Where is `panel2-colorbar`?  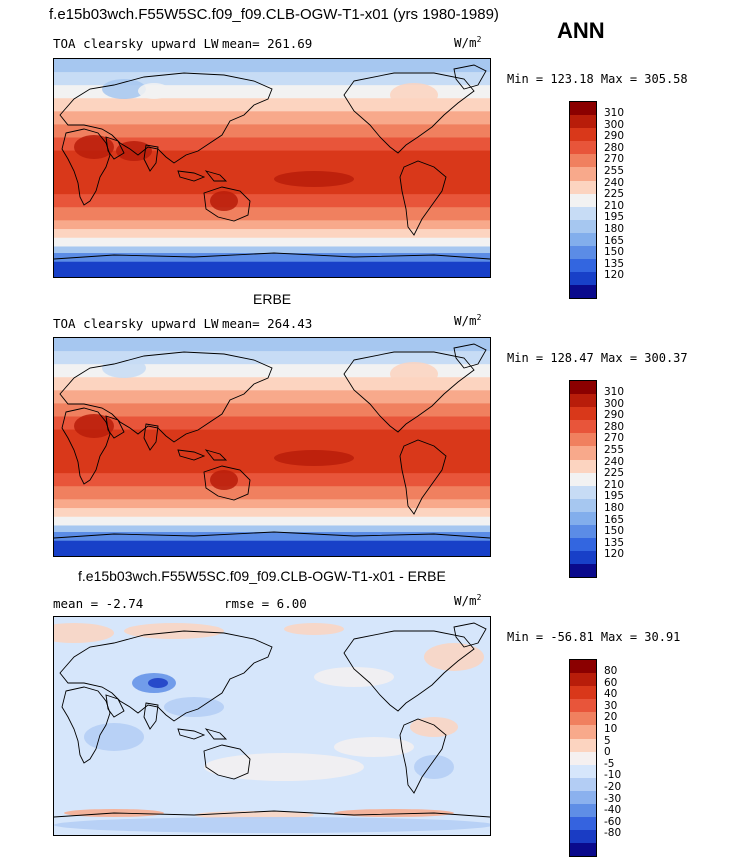
panel2-colorbar is located at coordinates (583, 479).